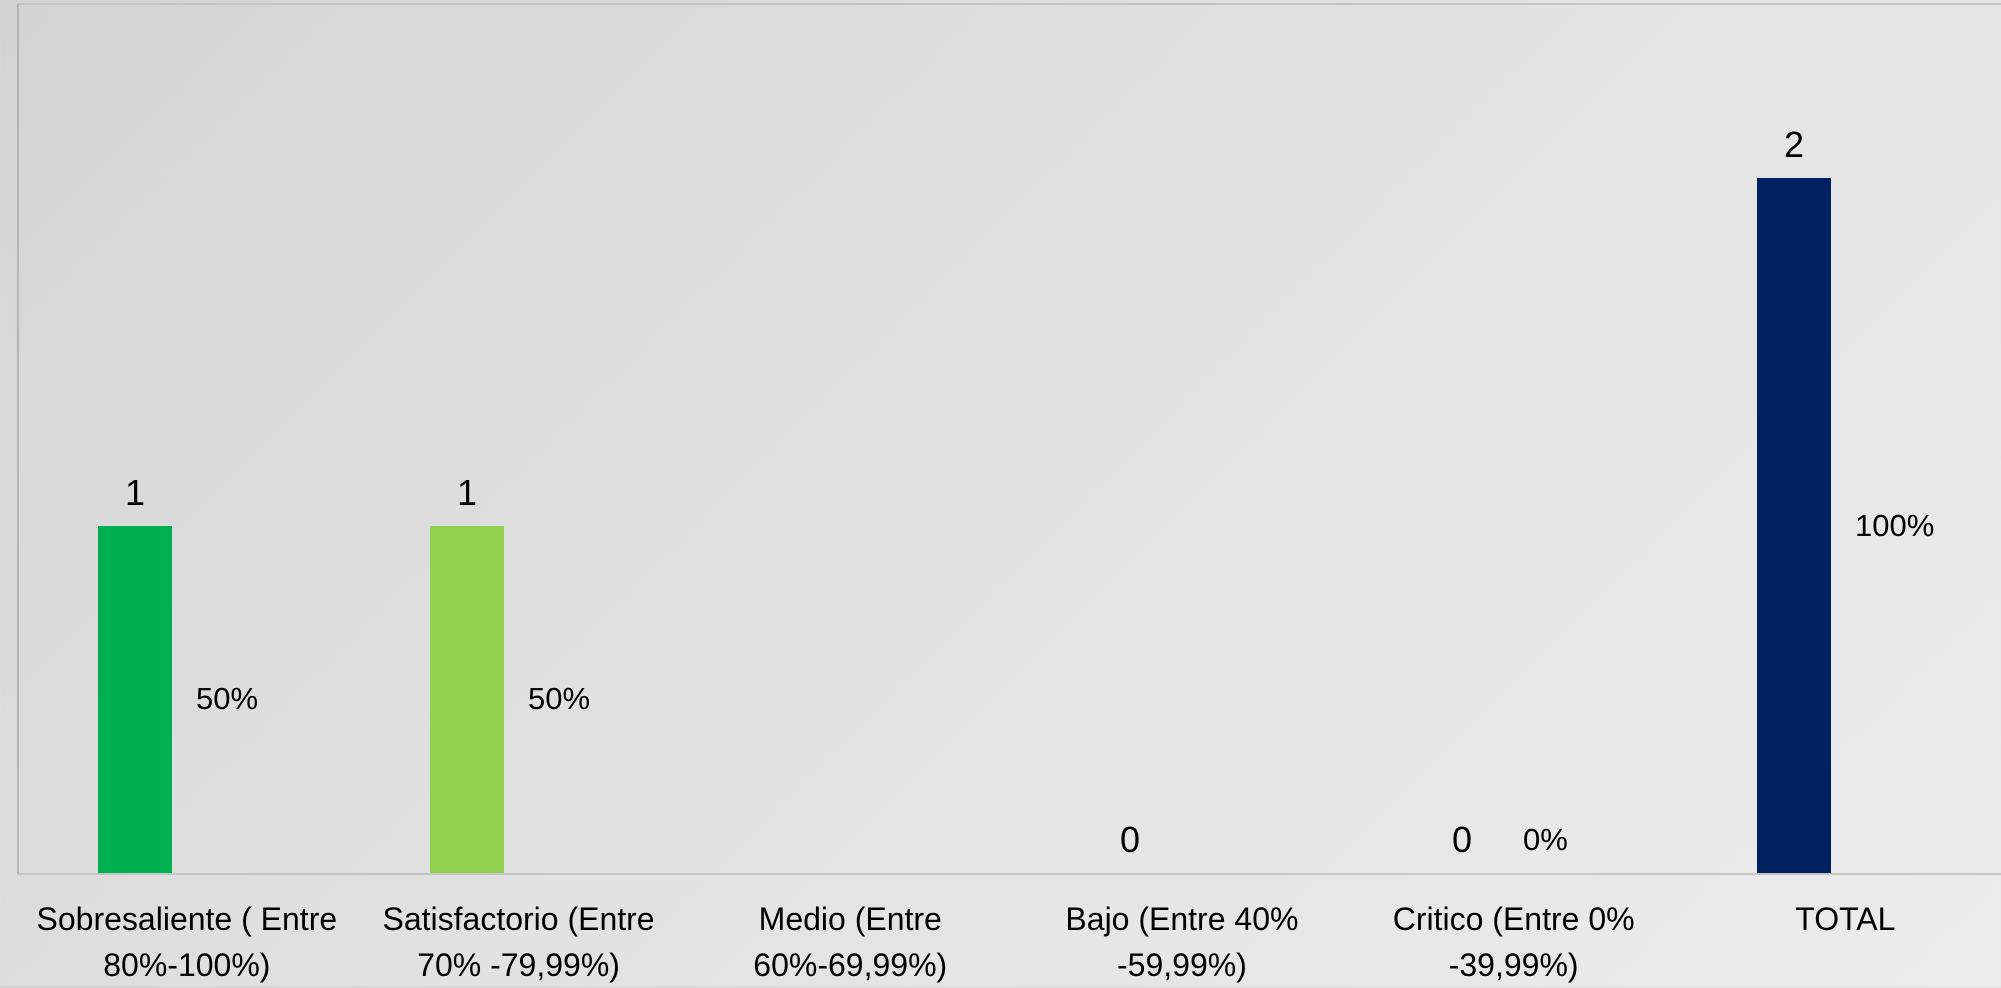  What do you see at coordinates (1009, 874) in the screenshot?
I see `x-axis-line` at bounding box center [1009, 874].